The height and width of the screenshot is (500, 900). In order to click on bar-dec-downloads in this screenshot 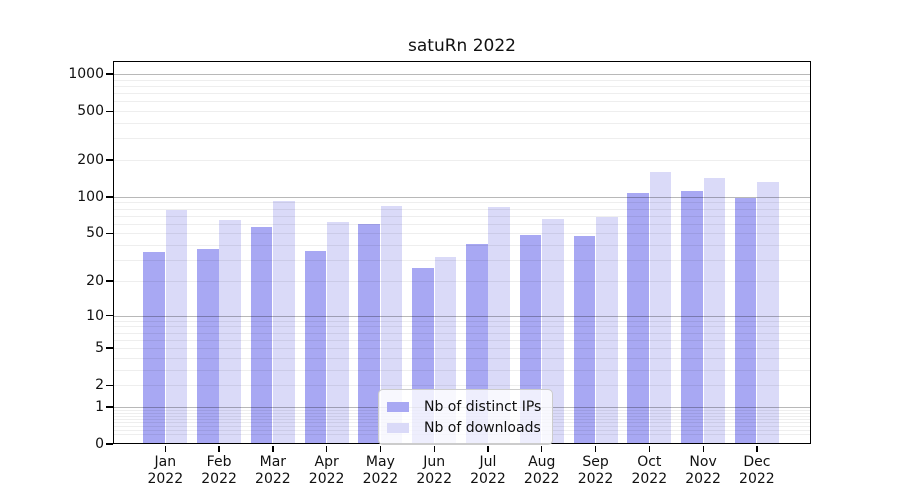, I will do `click(768, 312)`.